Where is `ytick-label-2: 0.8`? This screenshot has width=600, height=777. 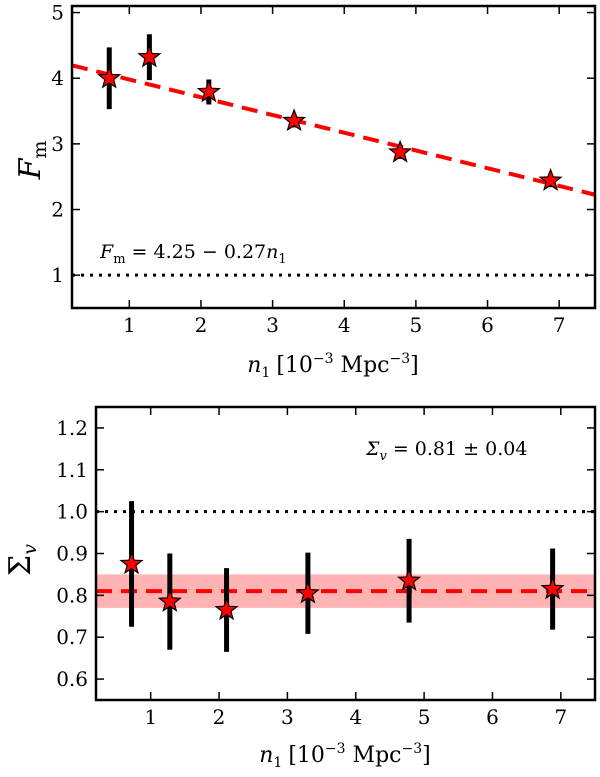
ytick-label-2: 0.8 is located at coordinates (72, 595).